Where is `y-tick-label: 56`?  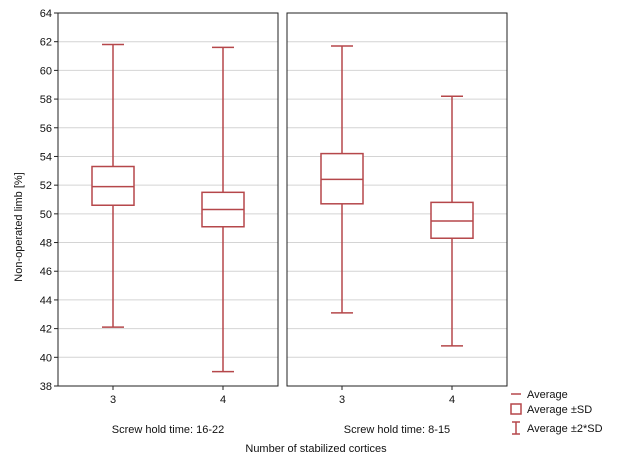 y-tick-label: 56 is located at coordinates (46, 129).